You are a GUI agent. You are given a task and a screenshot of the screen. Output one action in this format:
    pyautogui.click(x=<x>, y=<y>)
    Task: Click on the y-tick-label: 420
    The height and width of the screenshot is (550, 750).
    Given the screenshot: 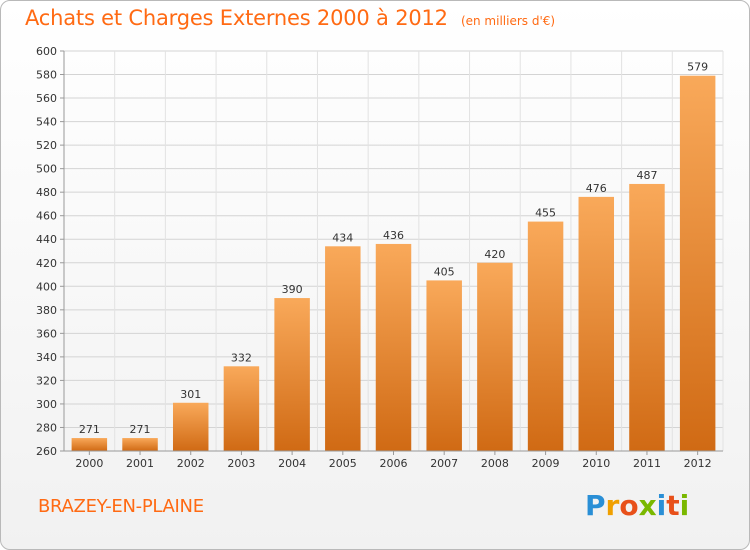 What is the action you would take?
    pyautogui.click(x=46, y=263)
    